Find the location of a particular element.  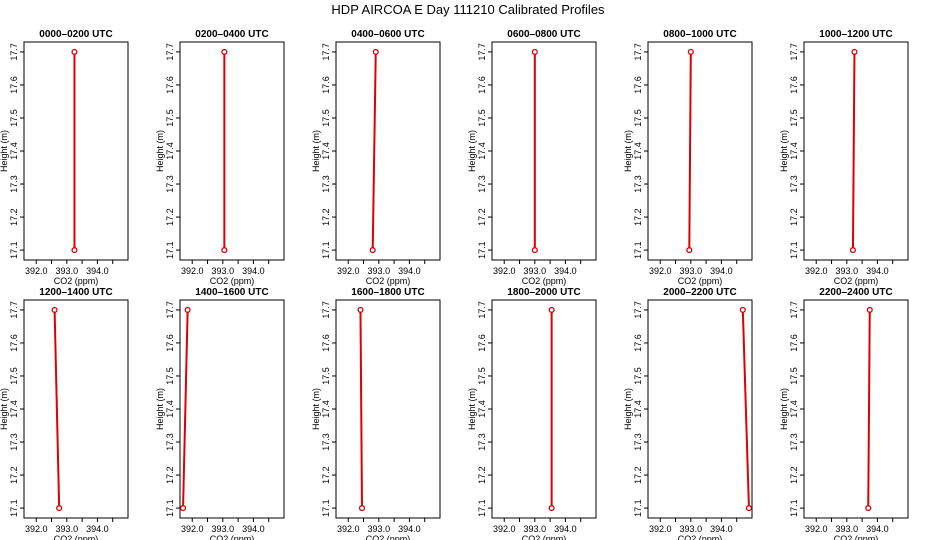

panel-title: 0600–0800 UTC is located at coordinates (543, 34).